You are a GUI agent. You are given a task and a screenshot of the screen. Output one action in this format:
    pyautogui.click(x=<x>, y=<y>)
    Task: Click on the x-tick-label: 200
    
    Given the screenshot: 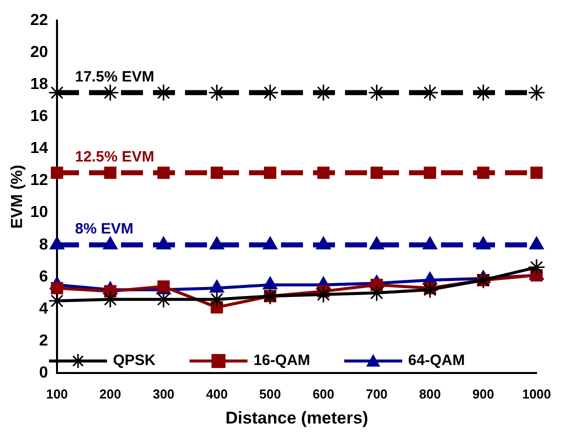 What is the action you would take?
    pyautogui.click(x=110, y=394)
    